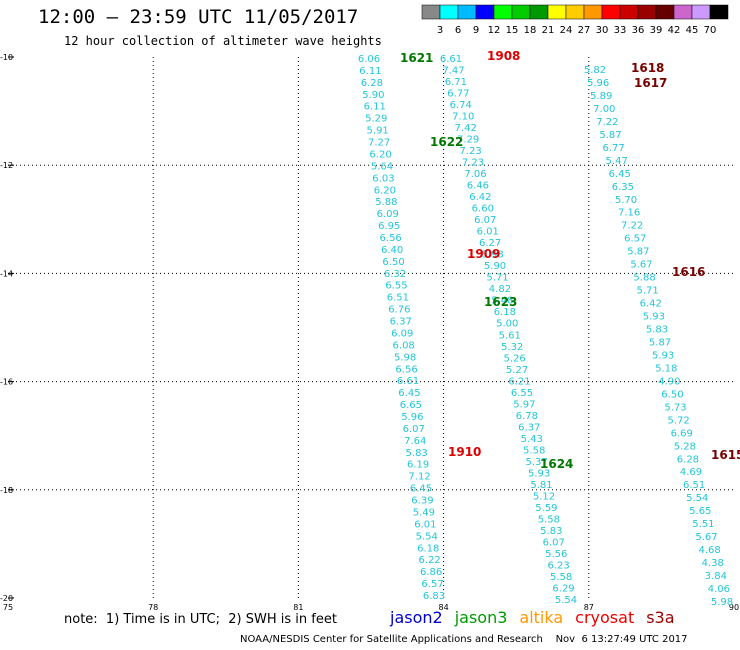 This screenshot has width=740, height=650. Describe the element at coordinates (456, 82) in the screenshot. I see `swh-reading: 6.71` at that location.